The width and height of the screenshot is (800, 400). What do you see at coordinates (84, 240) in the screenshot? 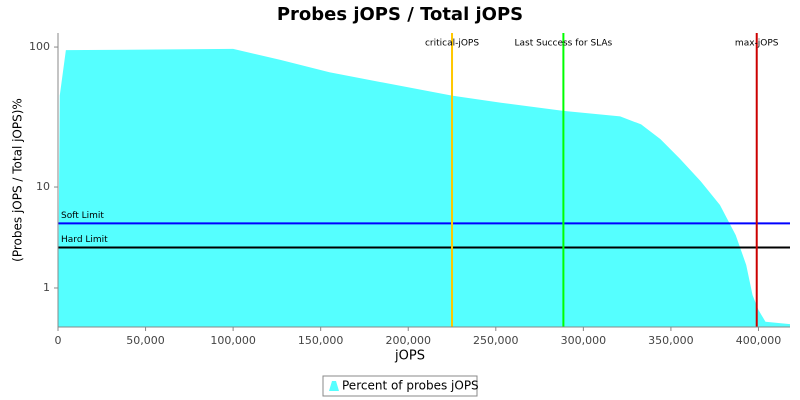
I see `reference-label: Hard Limit` at bounding box center [84, 240].